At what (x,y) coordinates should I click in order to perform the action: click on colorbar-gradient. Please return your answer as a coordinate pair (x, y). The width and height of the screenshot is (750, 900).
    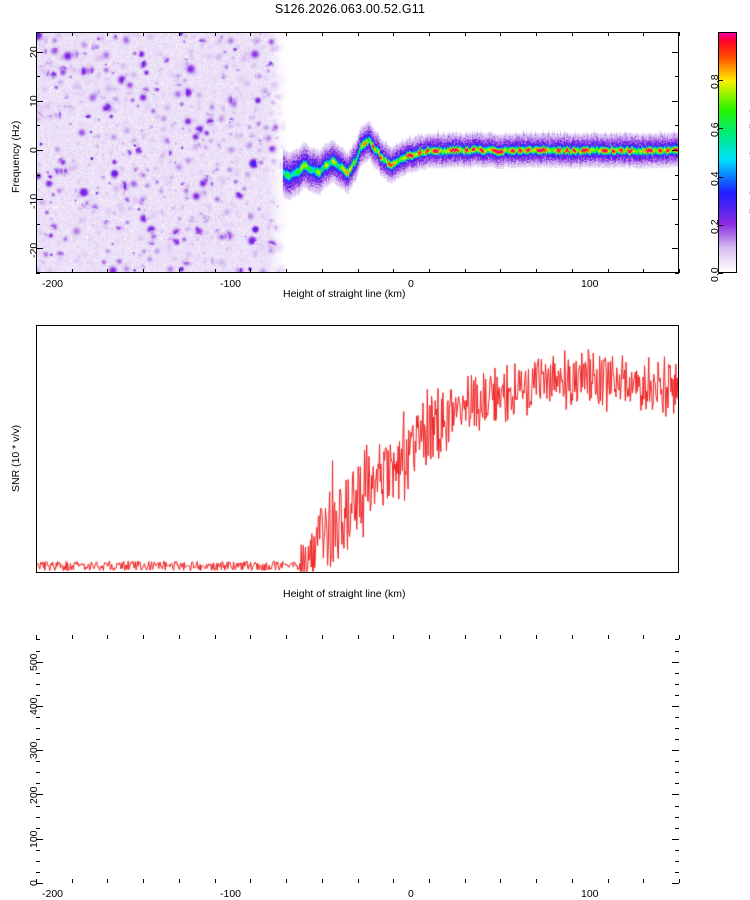
    Looking at the image, I should click on (727, 152).